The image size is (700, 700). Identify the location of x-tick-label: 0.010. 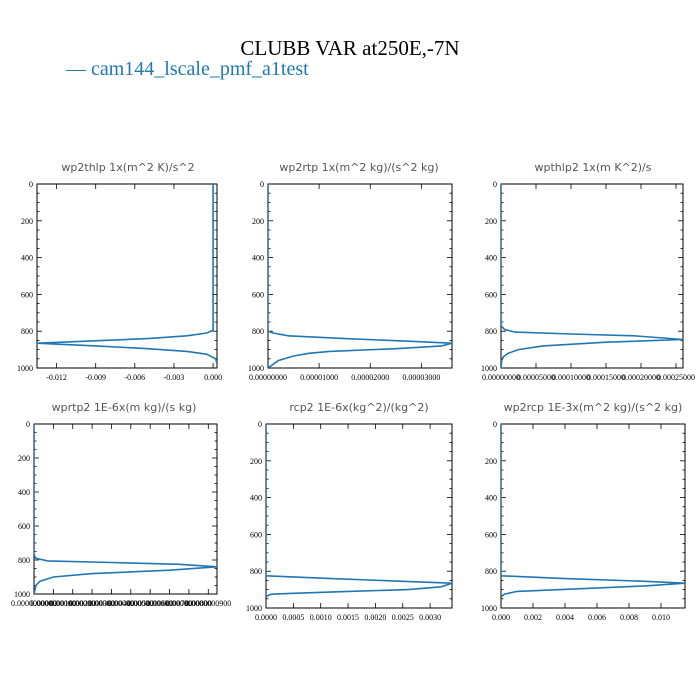
(661, 617).